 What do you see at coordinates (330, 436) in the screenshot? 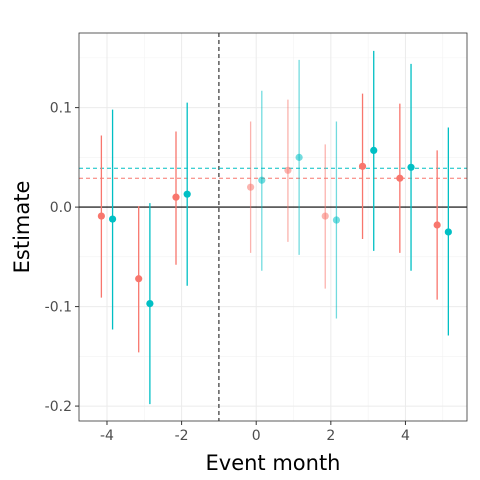
I see `x-tick-label: 2` at bounding box center [330, 436].